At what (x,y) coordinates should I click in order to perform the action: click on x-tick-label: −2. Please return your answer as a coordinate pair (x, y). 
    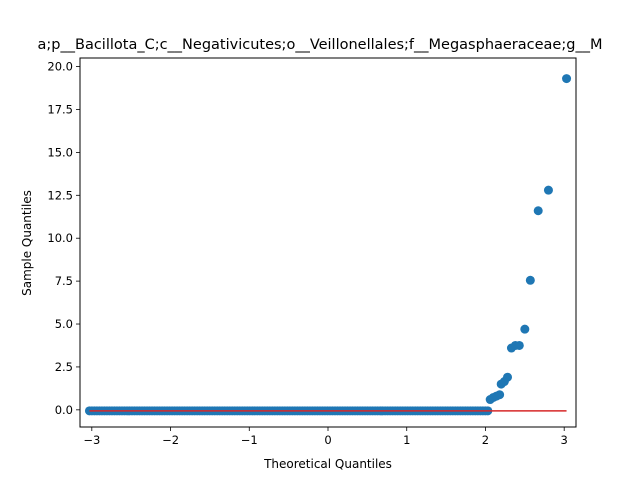
    Looking at the image, I should click on (170, 440).